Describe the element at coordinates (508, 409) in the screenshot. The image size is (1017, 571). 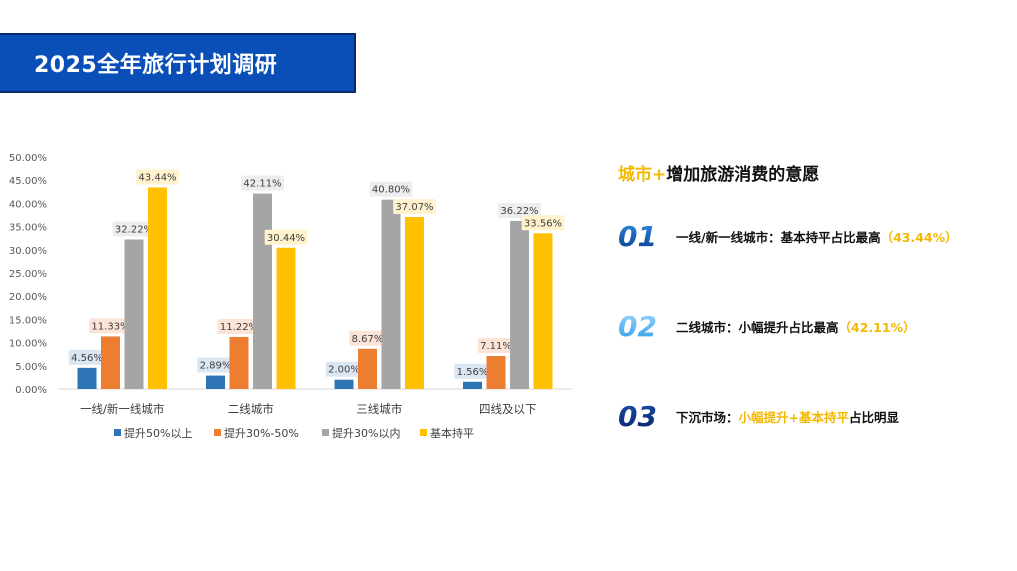
I see `x-tick-label: 四线及以下` at that location.